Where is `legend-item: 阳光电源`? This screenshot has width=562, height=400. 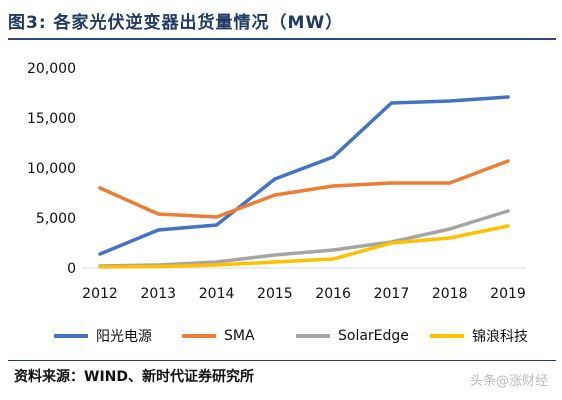
legend-item: 阳光电源 is located at coordinates (103, 336).